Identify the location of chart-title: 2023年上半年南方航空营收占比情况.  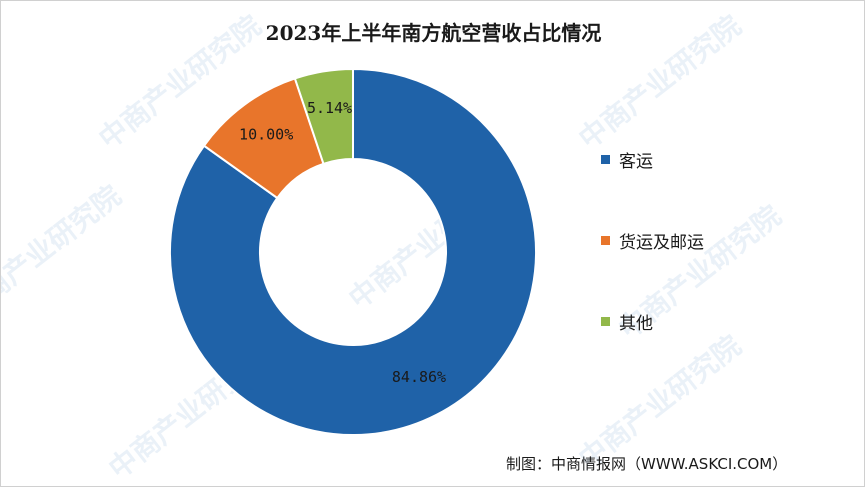
(433, 33).